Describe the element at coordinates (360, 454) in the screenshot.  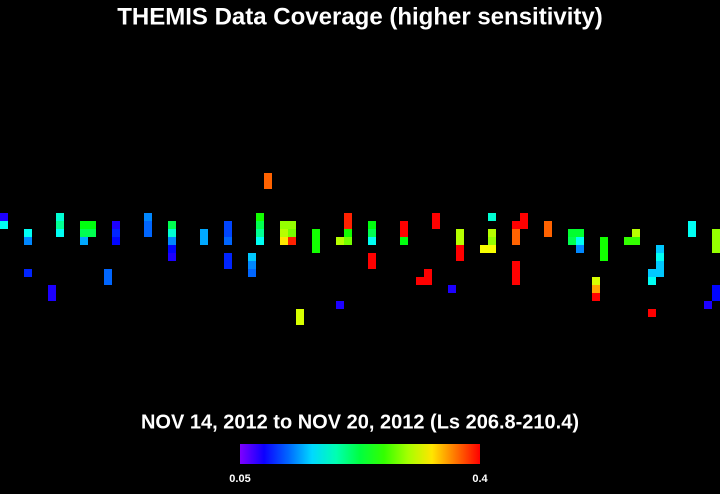
I see `colorbar` at that location.